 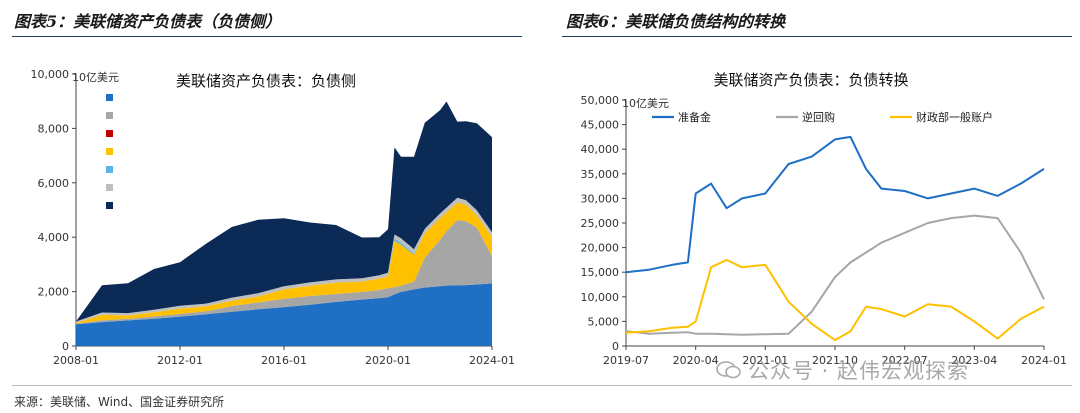 What do you see at coordinates (143, 116) in the screenshot?
I see `legend-label: 逆回购协议` at bounding box center [143, 116].